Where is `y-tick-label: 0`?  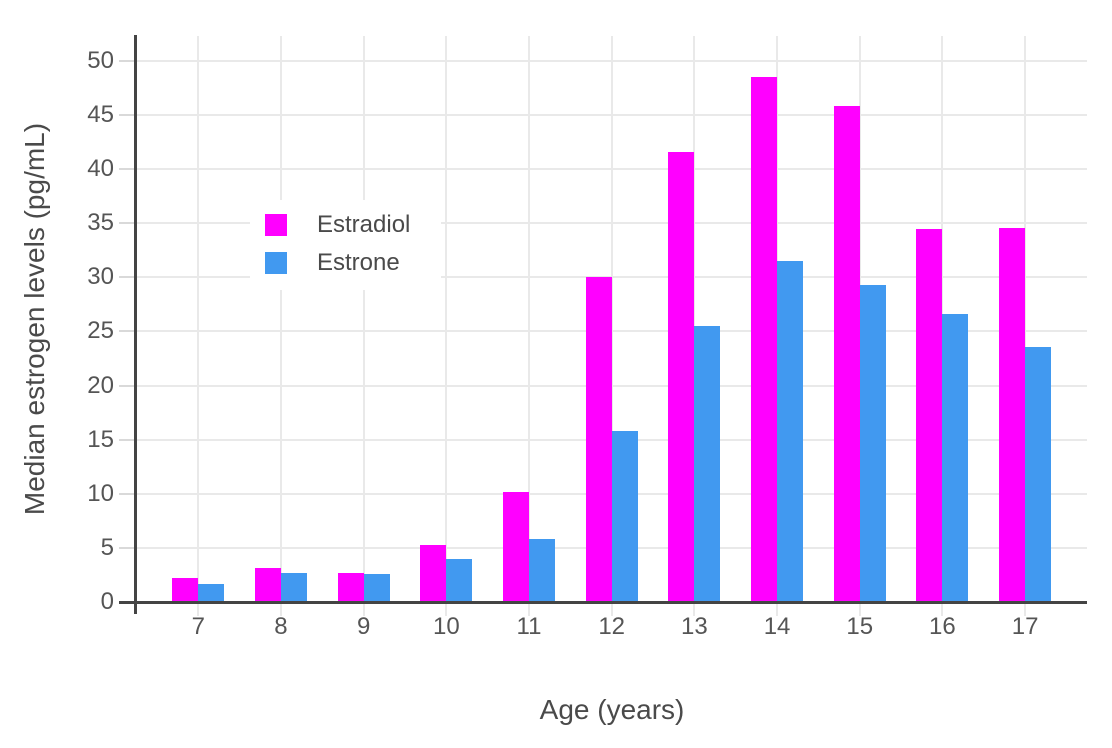 y-tick-label: 0 is located at coordinates (107, 601).